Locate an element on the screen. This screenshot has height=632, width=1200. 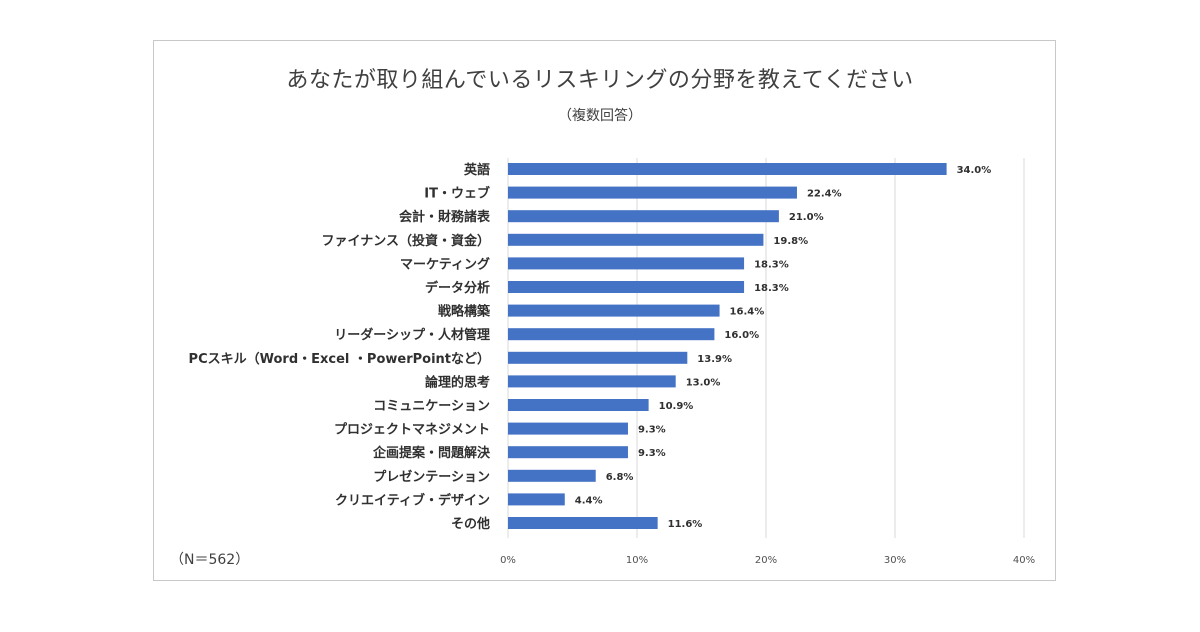
category-label: 戦略構築 is located at coordinates (464, 312).